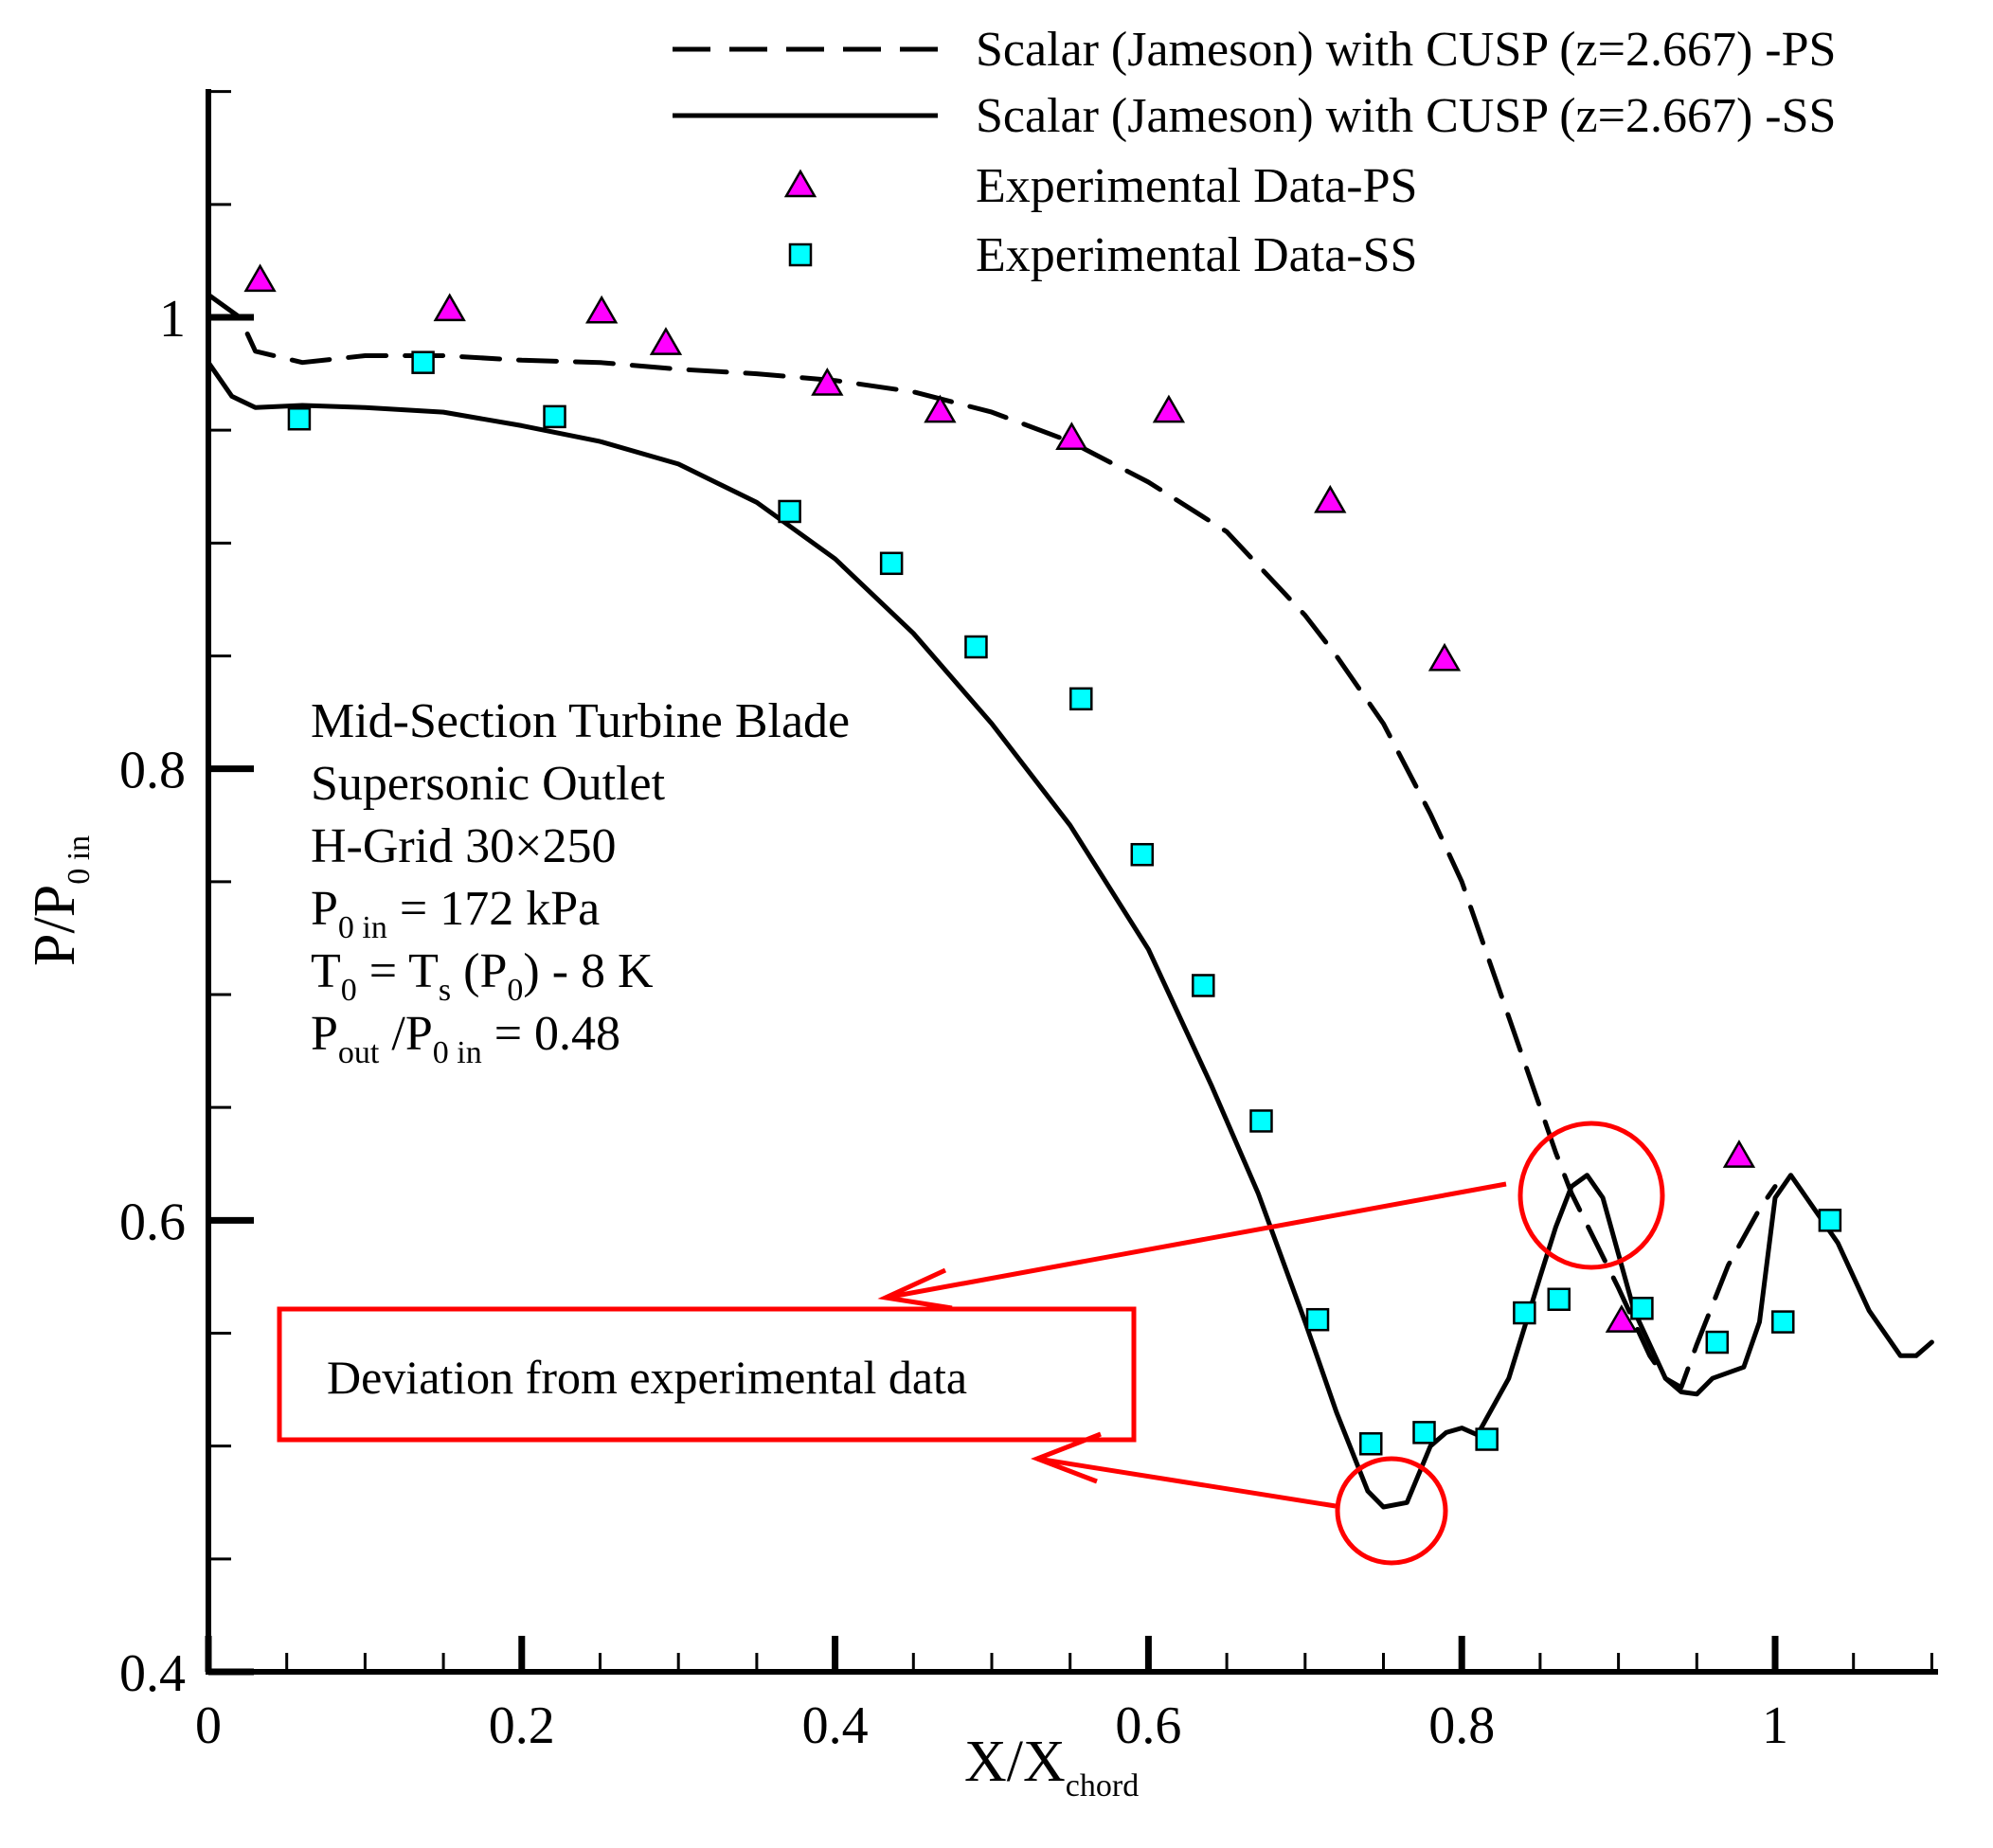 Image resolution: width=1993 pixels, height=1848 pixels. I want to click on callout-arrowhead-lower, so click(1066, 1457).